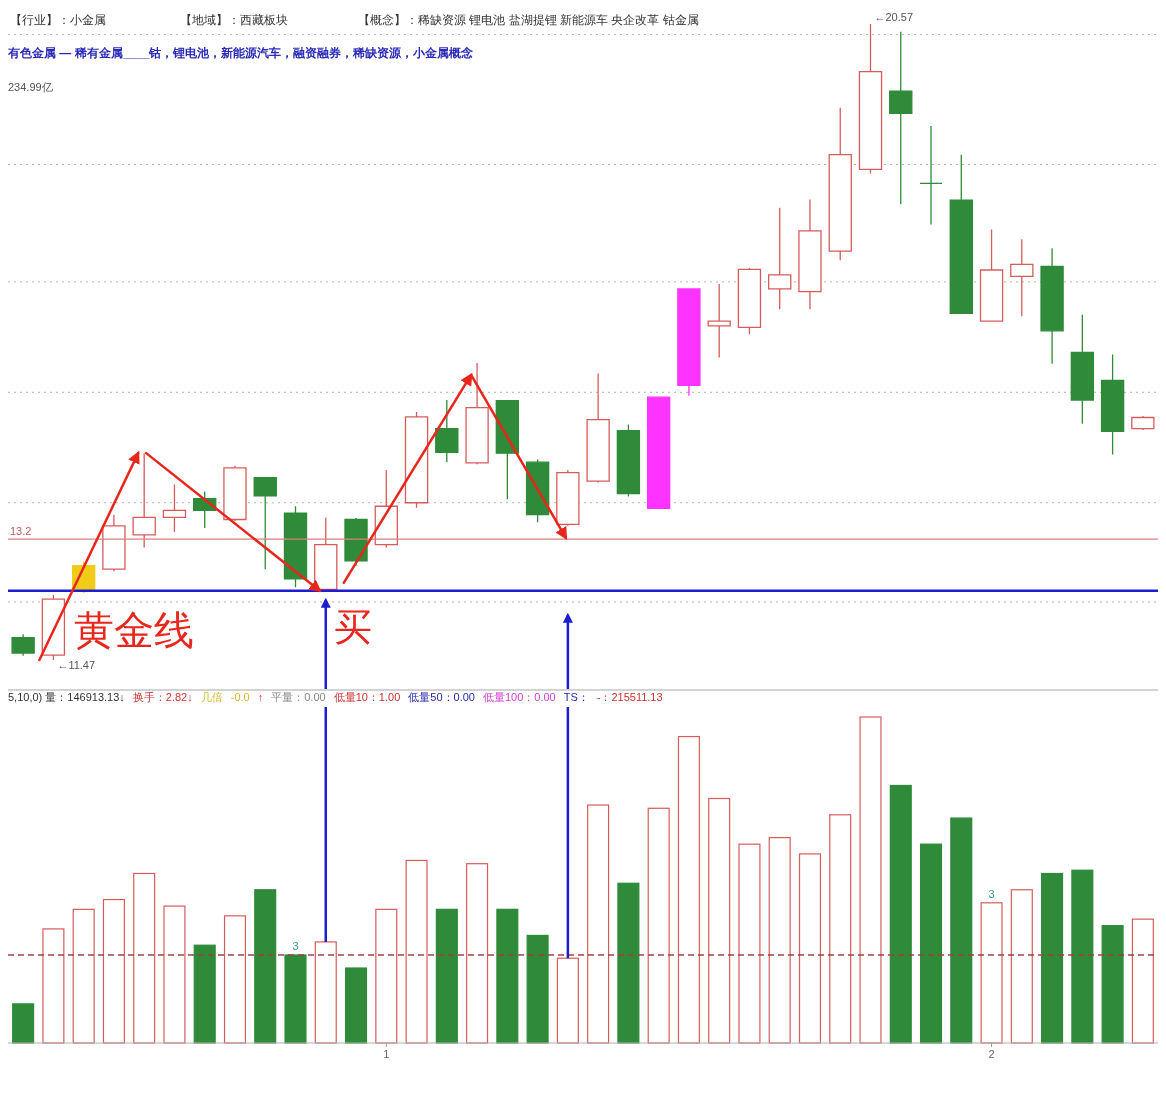 The width and height of the screenshot is (1166, 1094). I want to click on text: ←20.57, so click(894, 17).